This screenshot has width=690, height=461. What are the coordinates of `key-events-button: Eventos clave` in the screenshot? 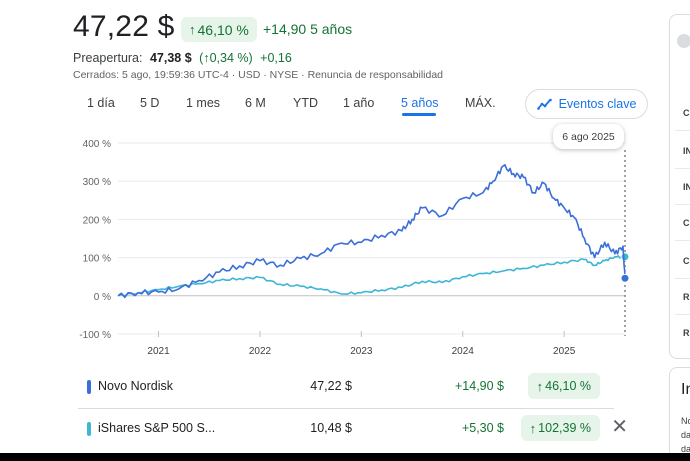 It's located at (586, 104).